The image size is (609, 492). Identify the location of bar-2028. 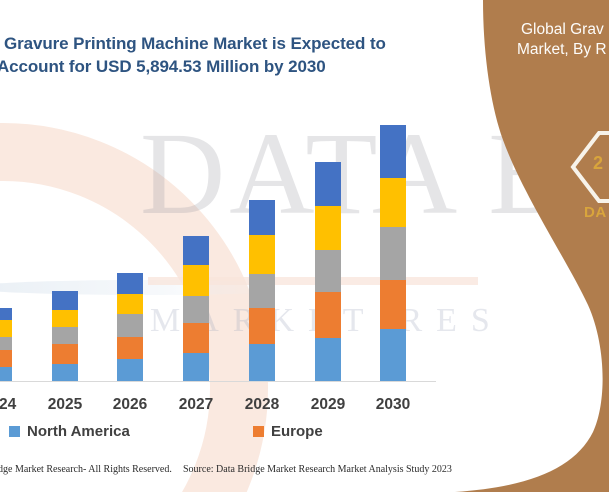
(262, 290).